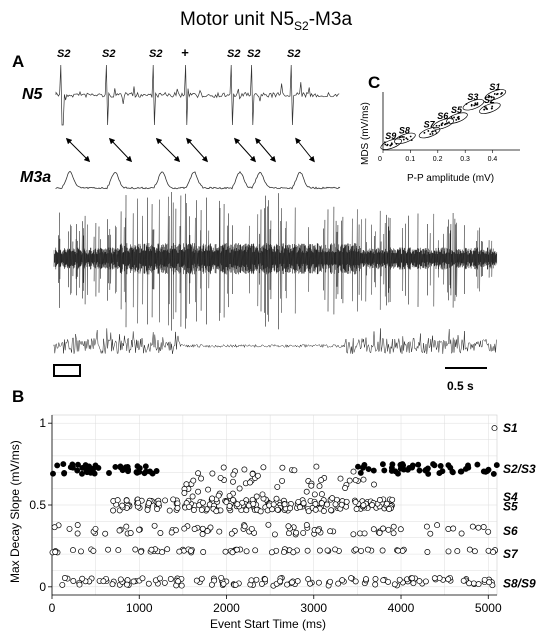 This screenshot has width=550, height=636. I want to click on panel-c-xtick: 0.1, so click(410, 159).